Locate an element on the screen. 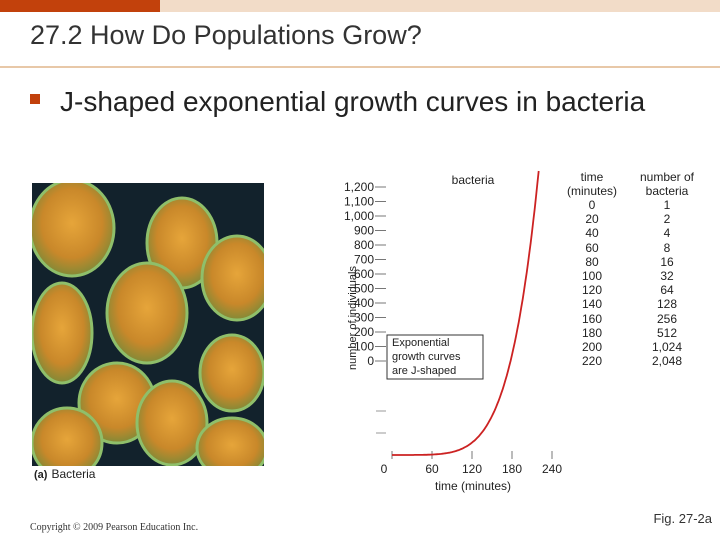 Image resolution: width=720 pixels, height=540 pixels. series-label: bacteria is located at coordinates (473, 180).